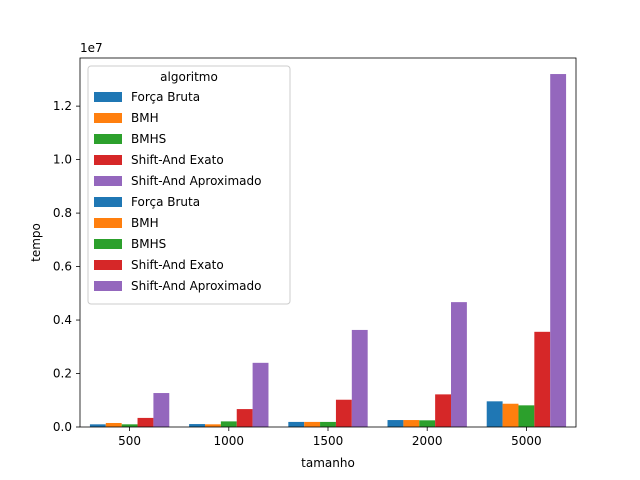  What do you see at coordinates (229, 441) in the screenshot?
I see `x-tick-label: 1000` at bounding box center [229, 441].